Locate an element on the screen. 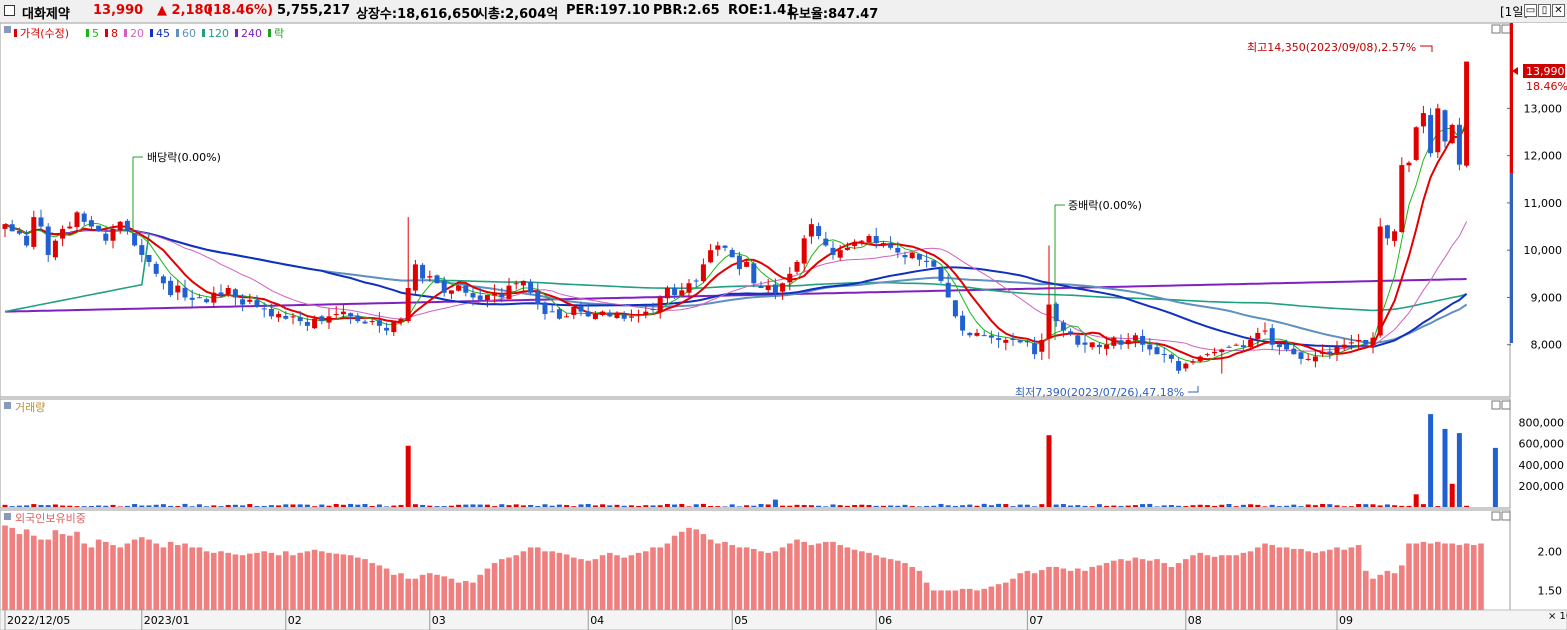  legend-label-8: 락 is located at coordinates (279, 33).